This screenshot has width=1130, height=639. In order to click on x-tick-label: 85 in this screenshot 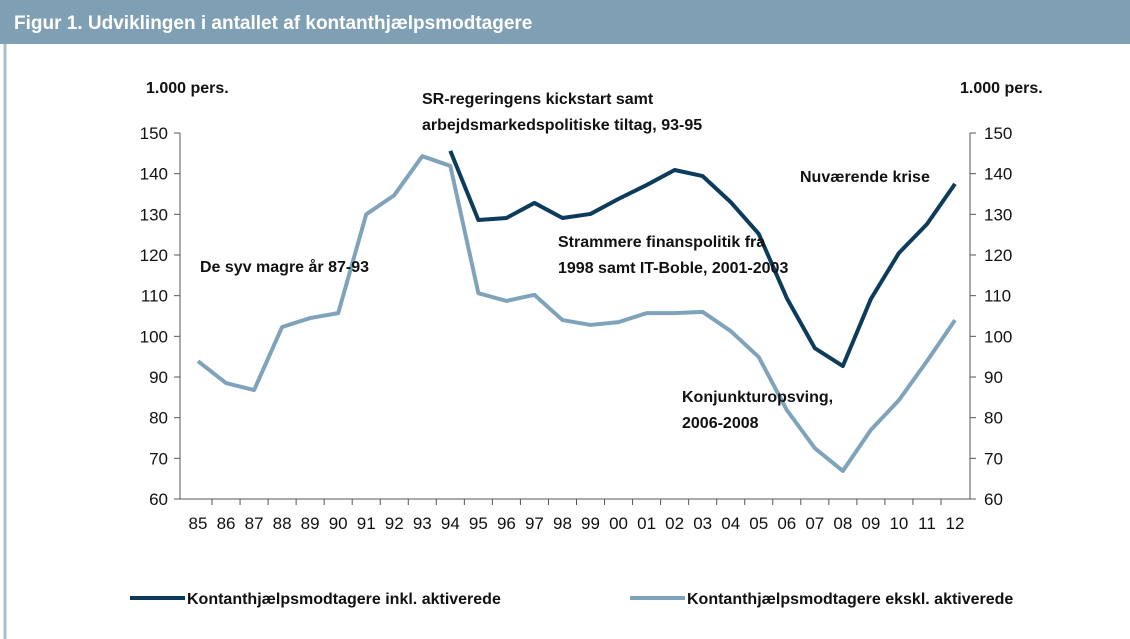, I will do `click(198, 523)`.